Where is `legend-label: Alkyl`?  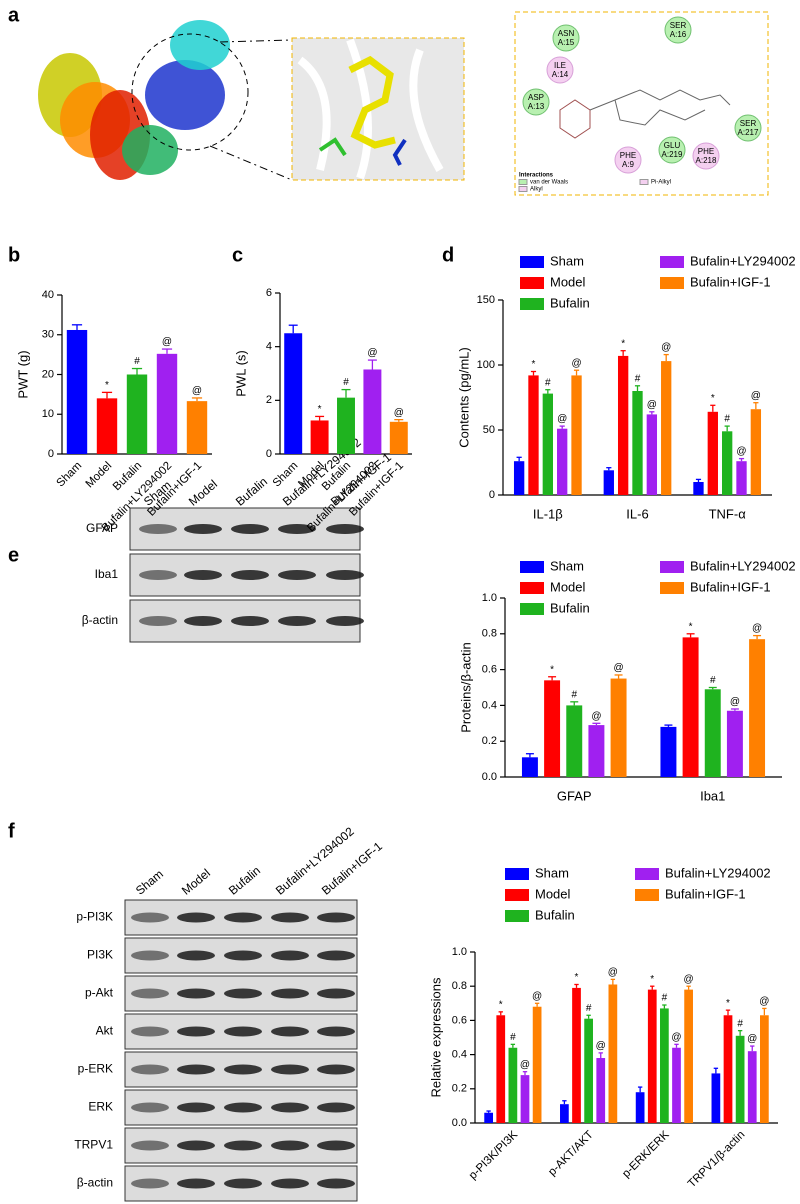
legend-label: Alkyl is located at coordinates (536, 190).